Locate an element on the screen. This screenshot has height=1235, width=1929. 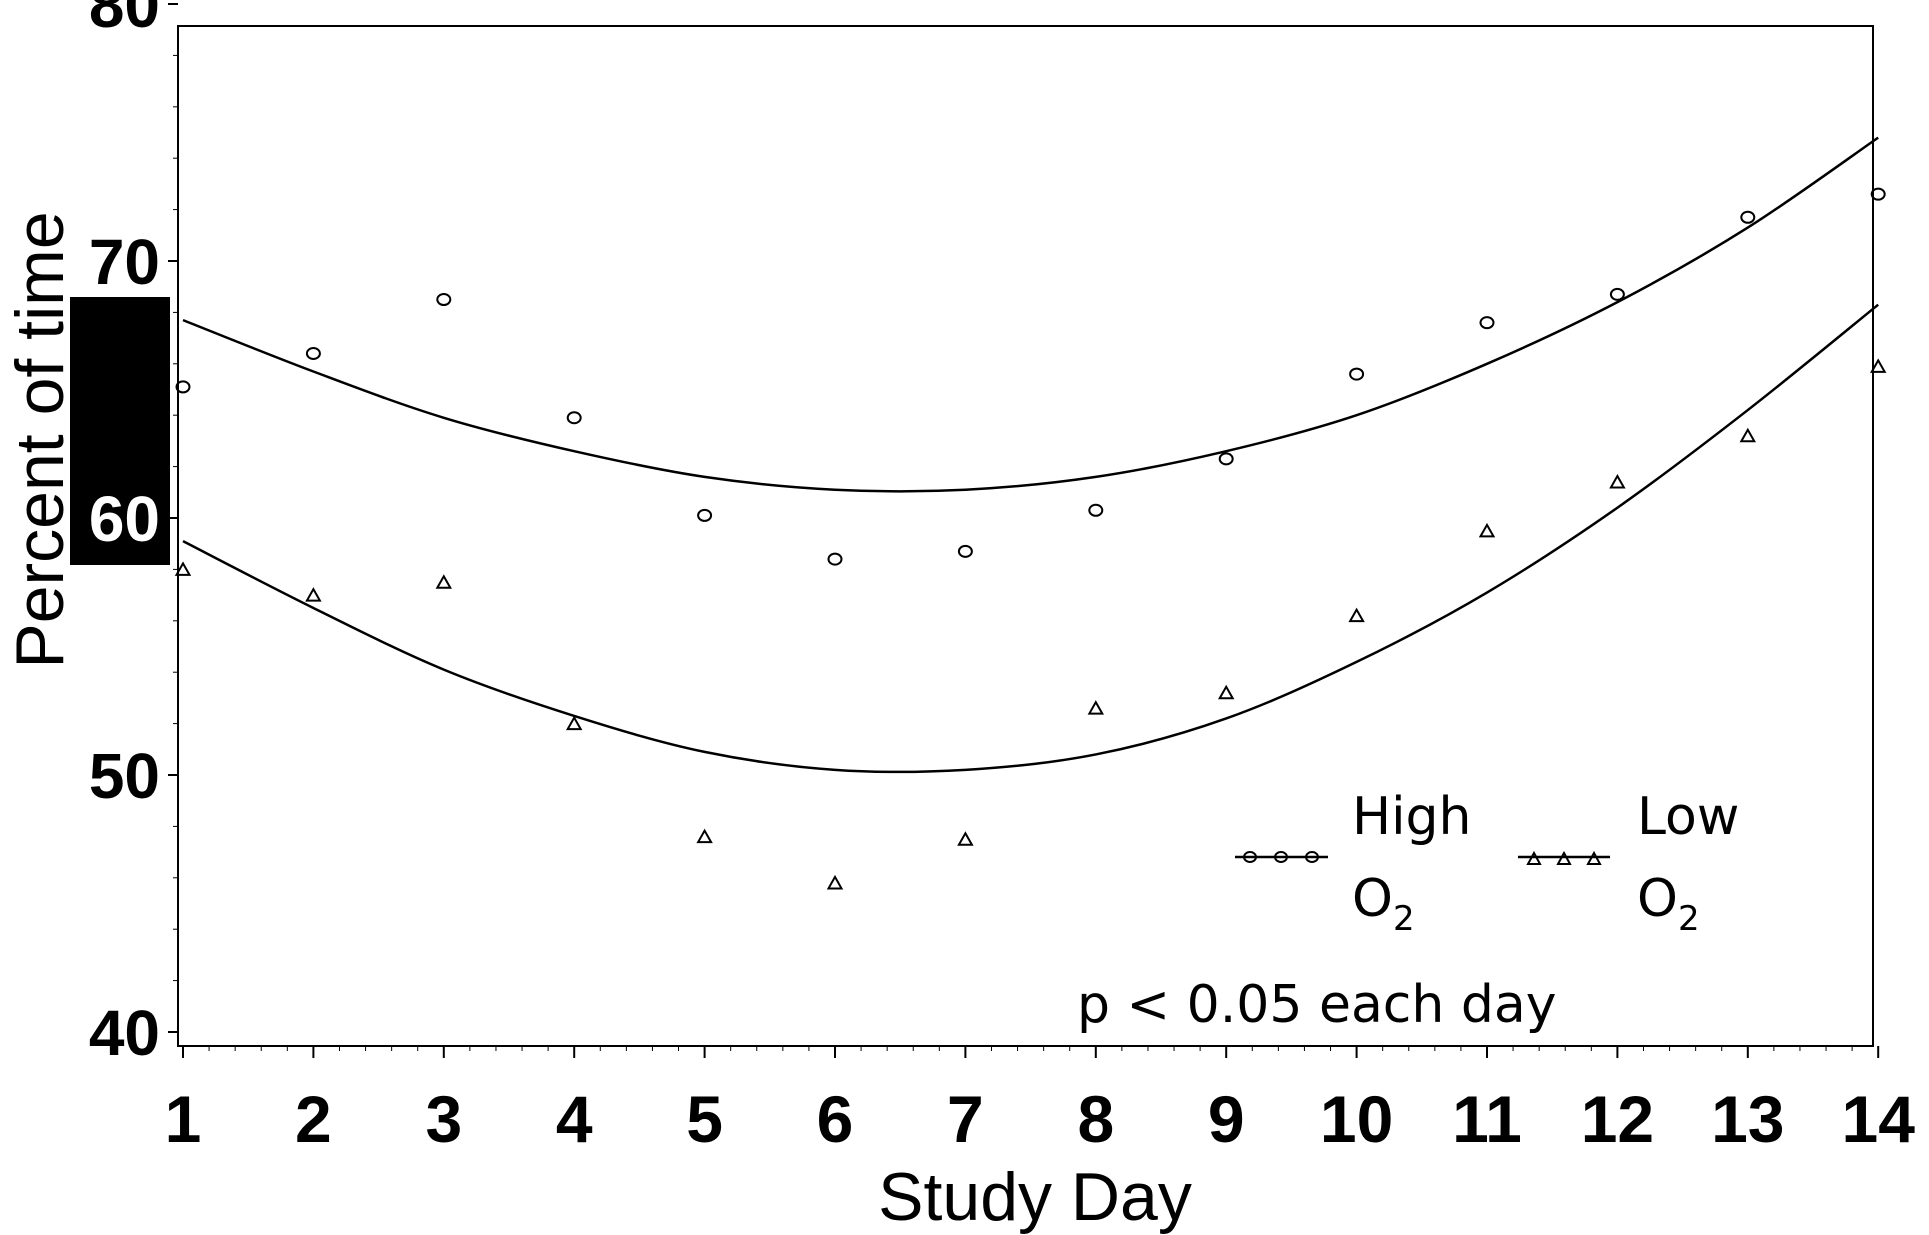
x-axis-title: Study Day is located at coordinates (1035, 1197).